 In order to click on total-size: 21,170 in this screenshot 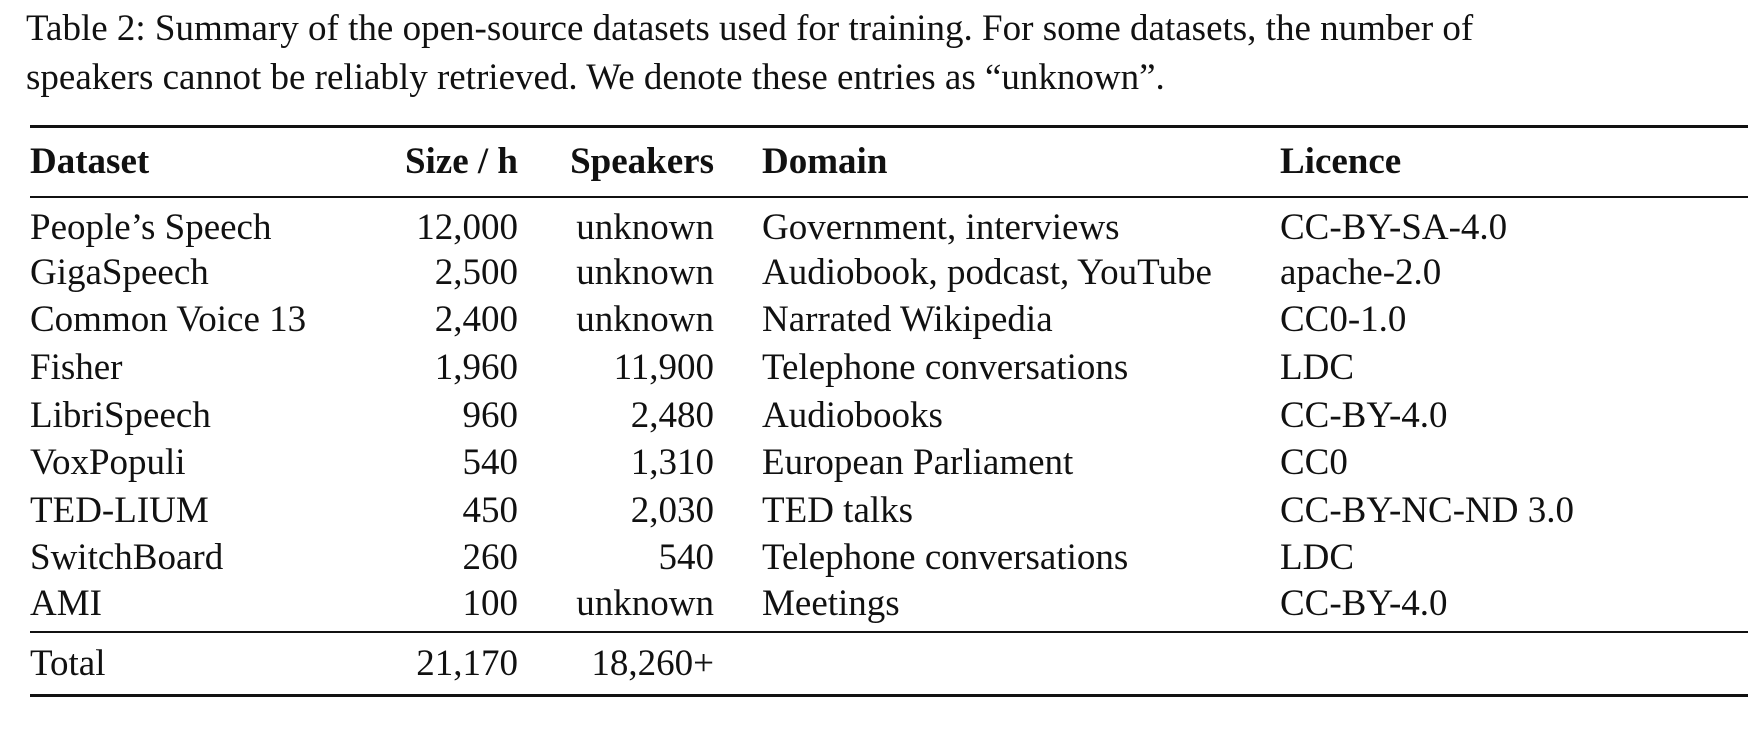, I will do `click(441, 664)`.